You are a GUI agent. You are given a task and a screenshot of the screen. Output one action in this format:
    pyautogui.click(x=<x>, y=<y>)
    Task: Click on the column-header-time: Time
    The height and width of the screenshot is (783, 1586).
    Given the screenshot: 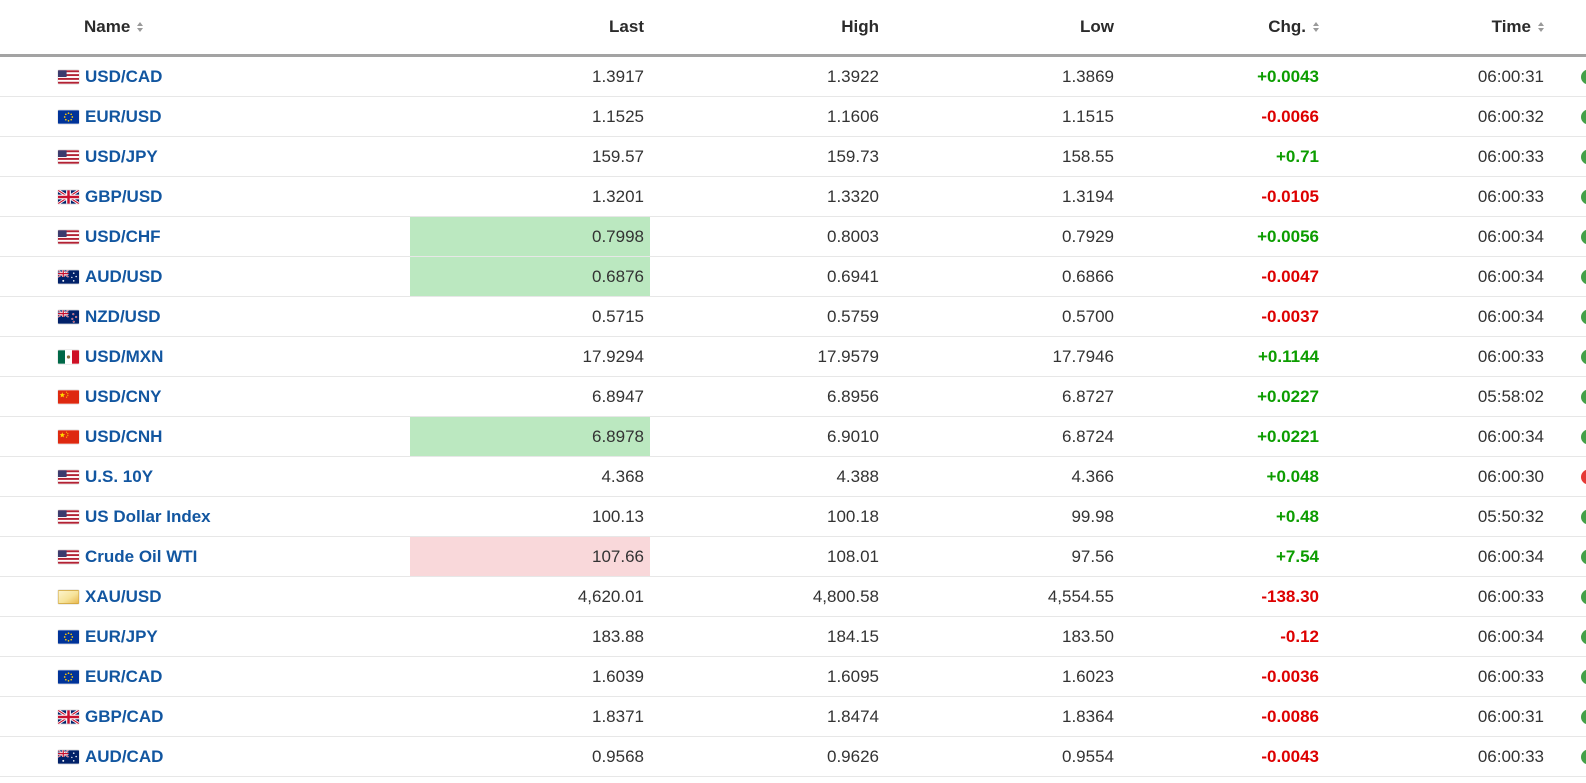 What is the action you would take?
    pyautogui.click(x=1437, y=27)
    